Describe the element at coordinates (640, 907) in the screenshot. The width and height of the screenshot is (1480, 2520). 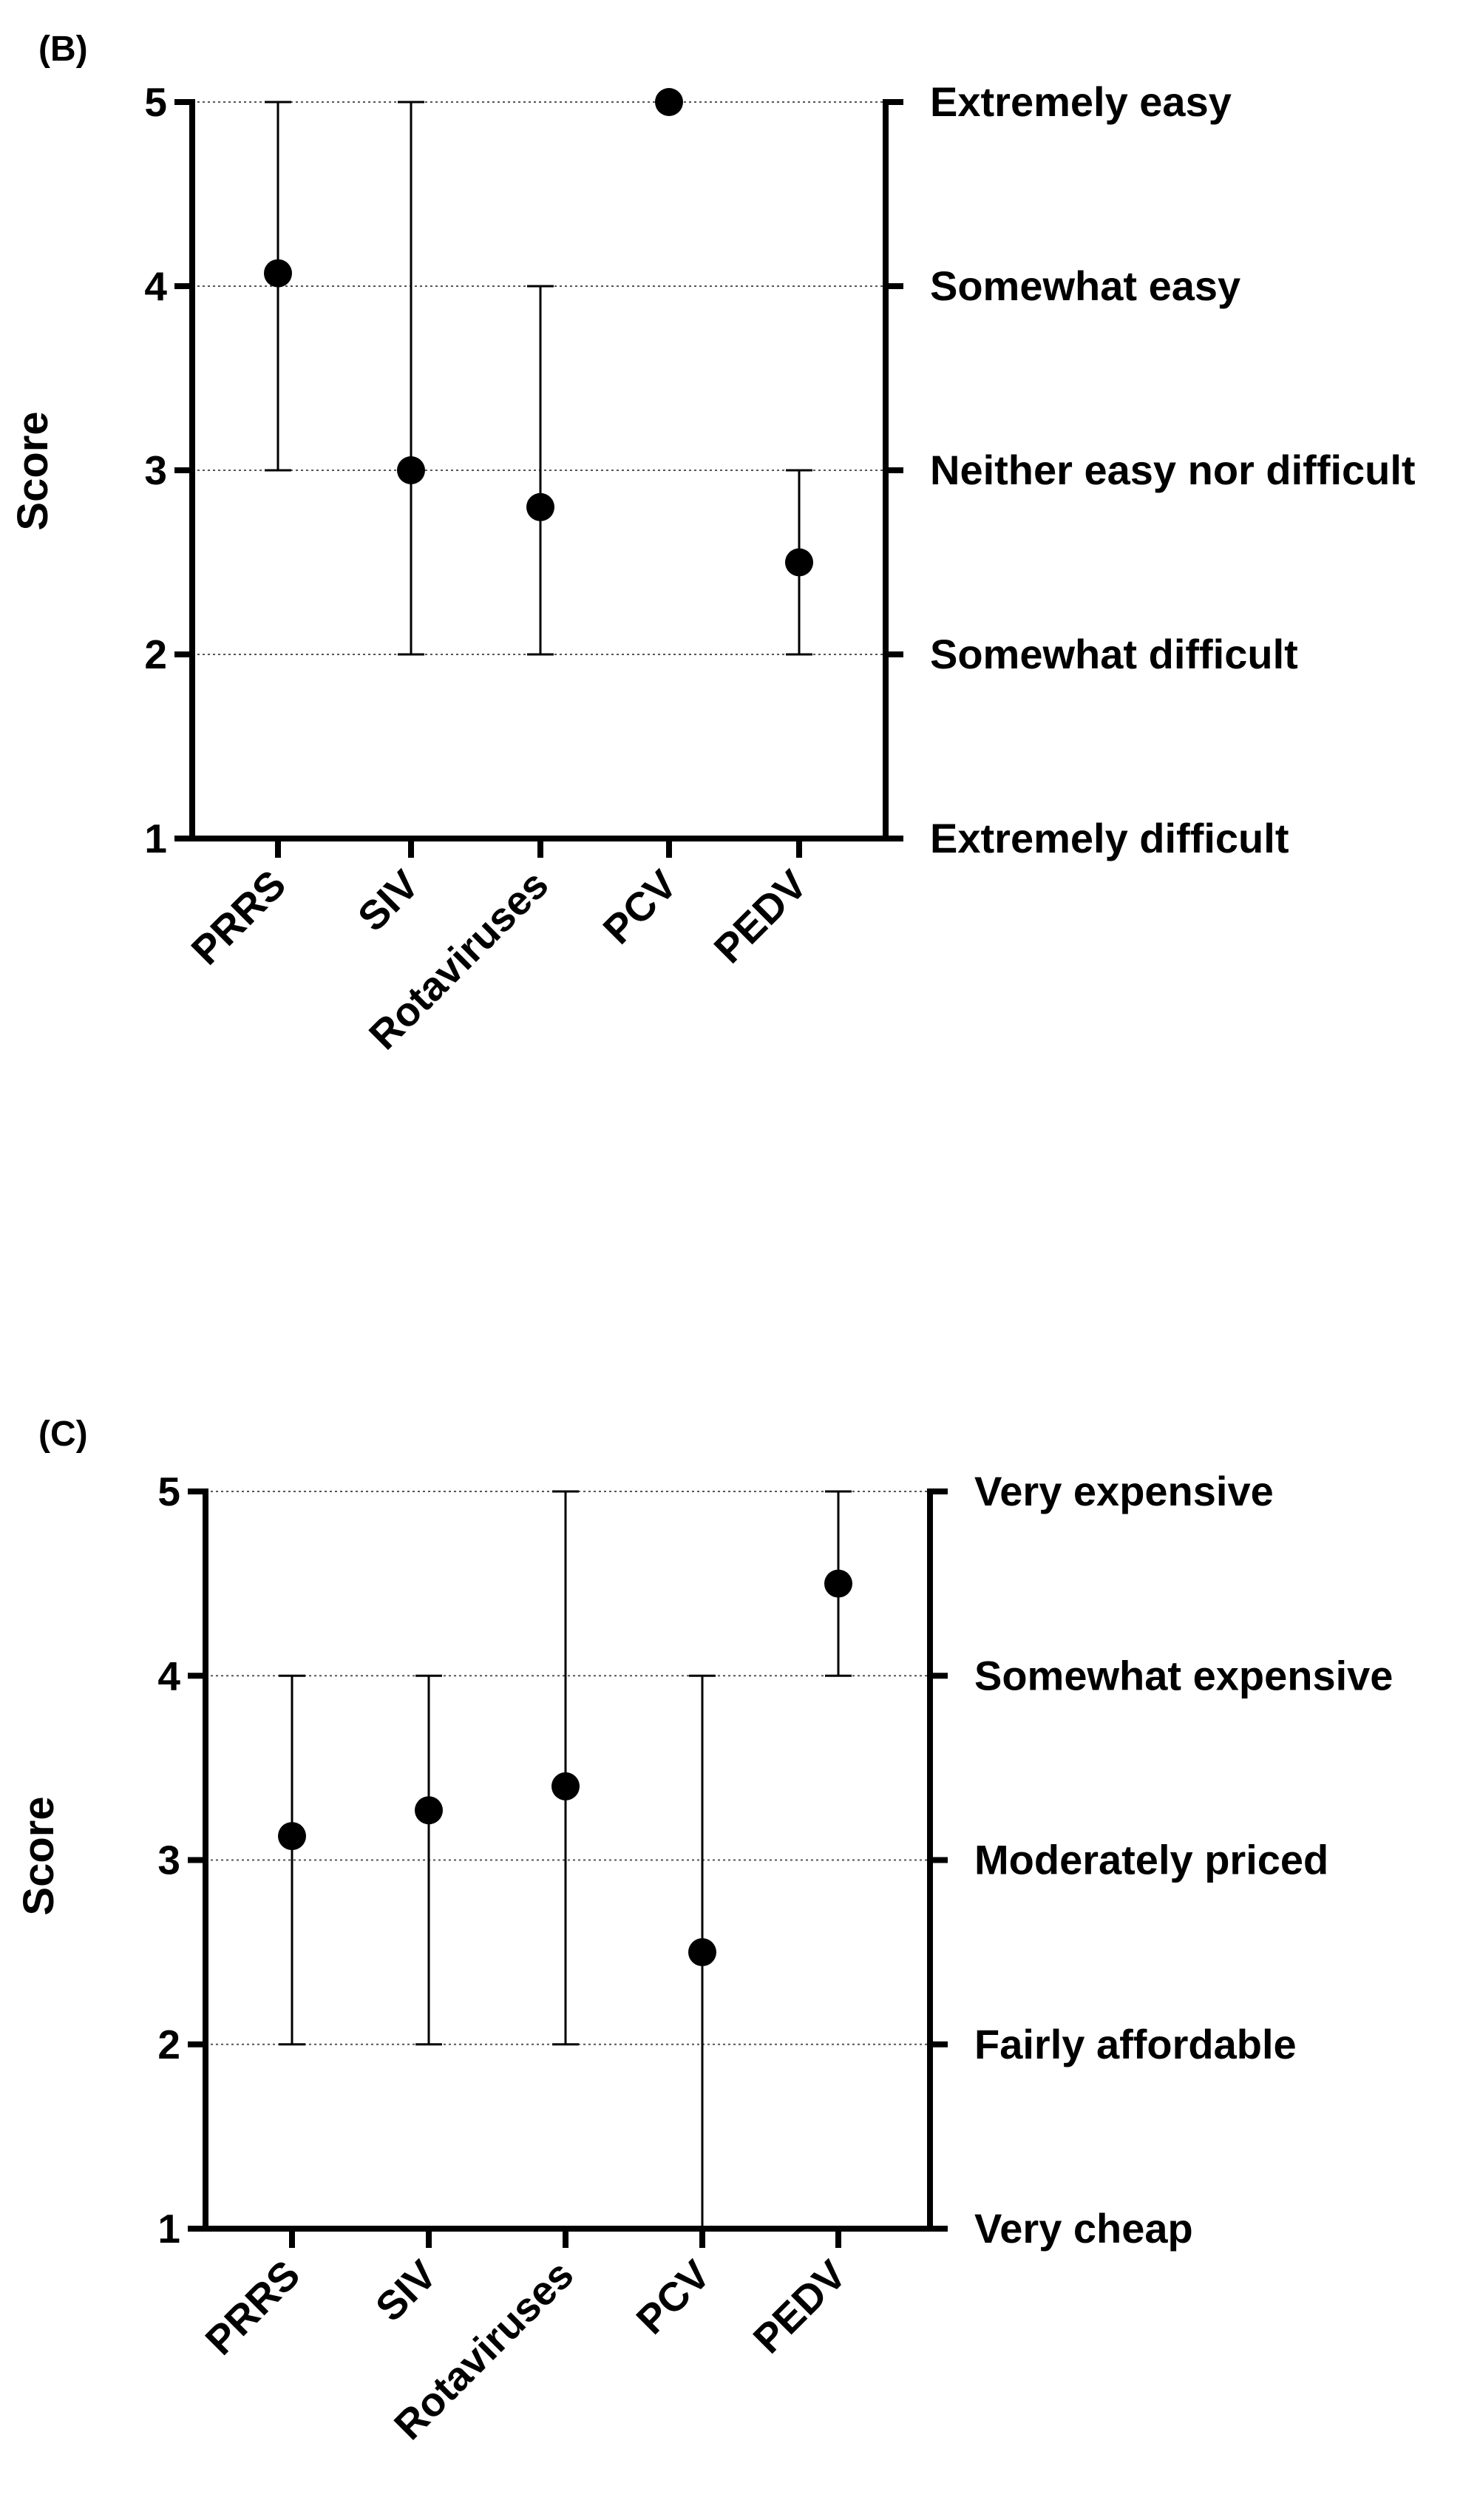
I see `panel-b-x-tick-label: PCV` at that location.